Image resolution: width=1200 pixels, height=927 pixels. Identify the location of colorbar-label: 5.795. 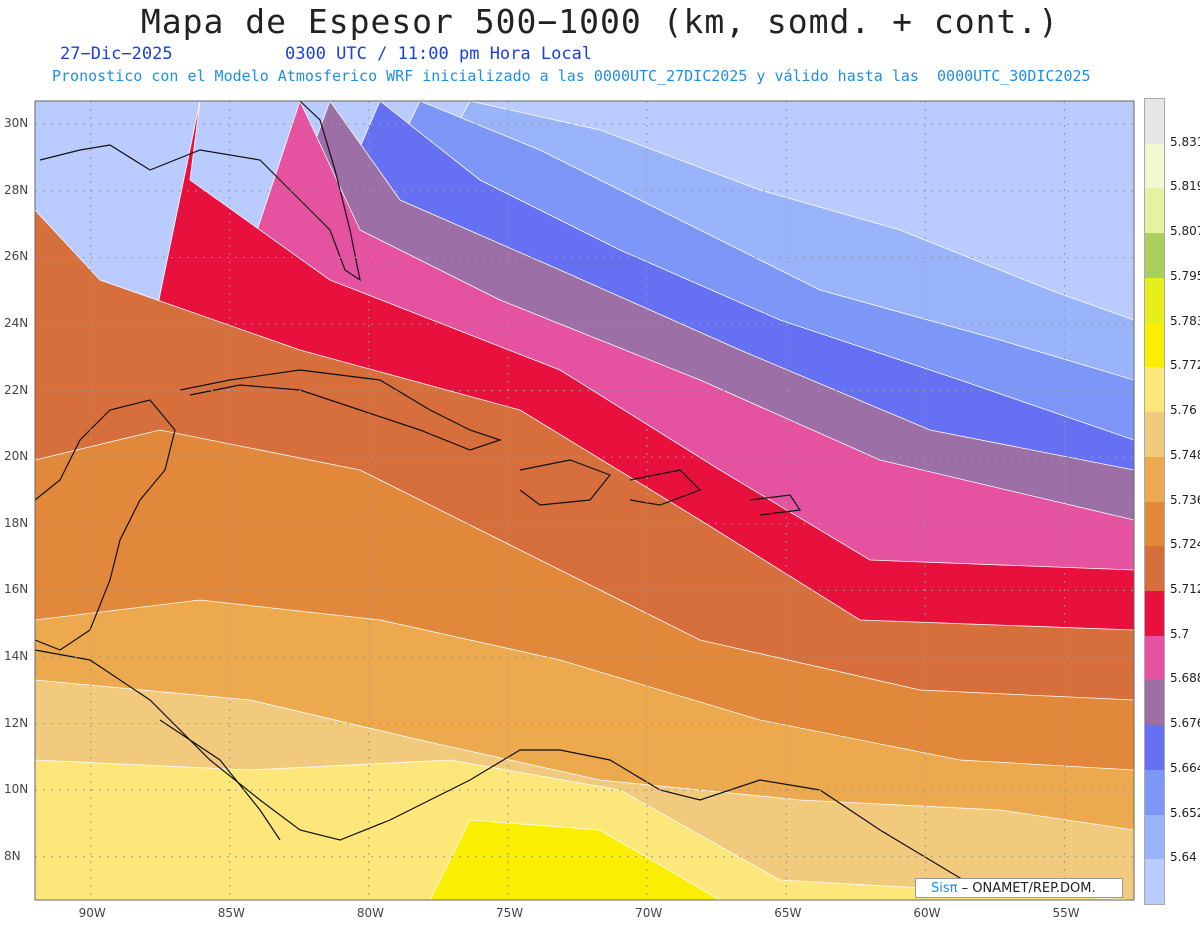
(1185, 275).